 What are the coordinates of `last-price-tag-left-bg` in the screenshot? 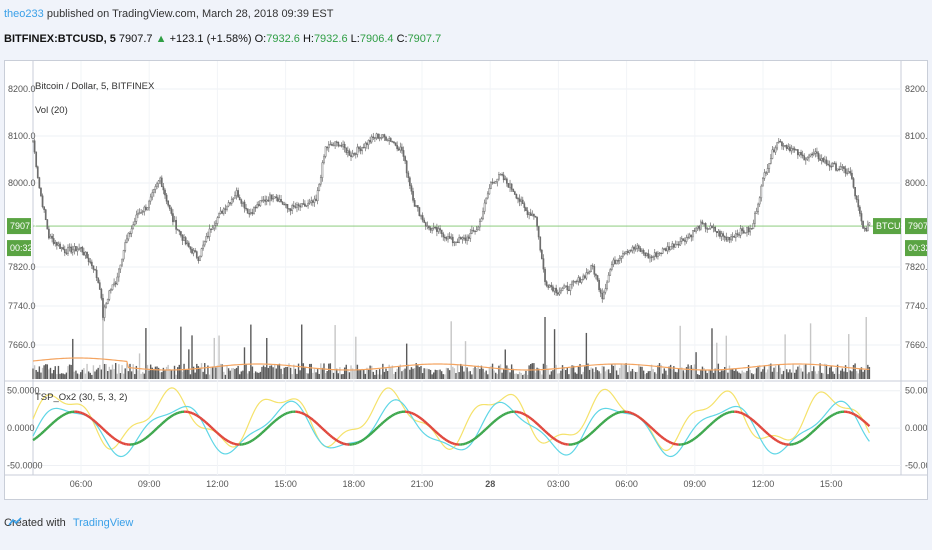 It's located at (19, 226).